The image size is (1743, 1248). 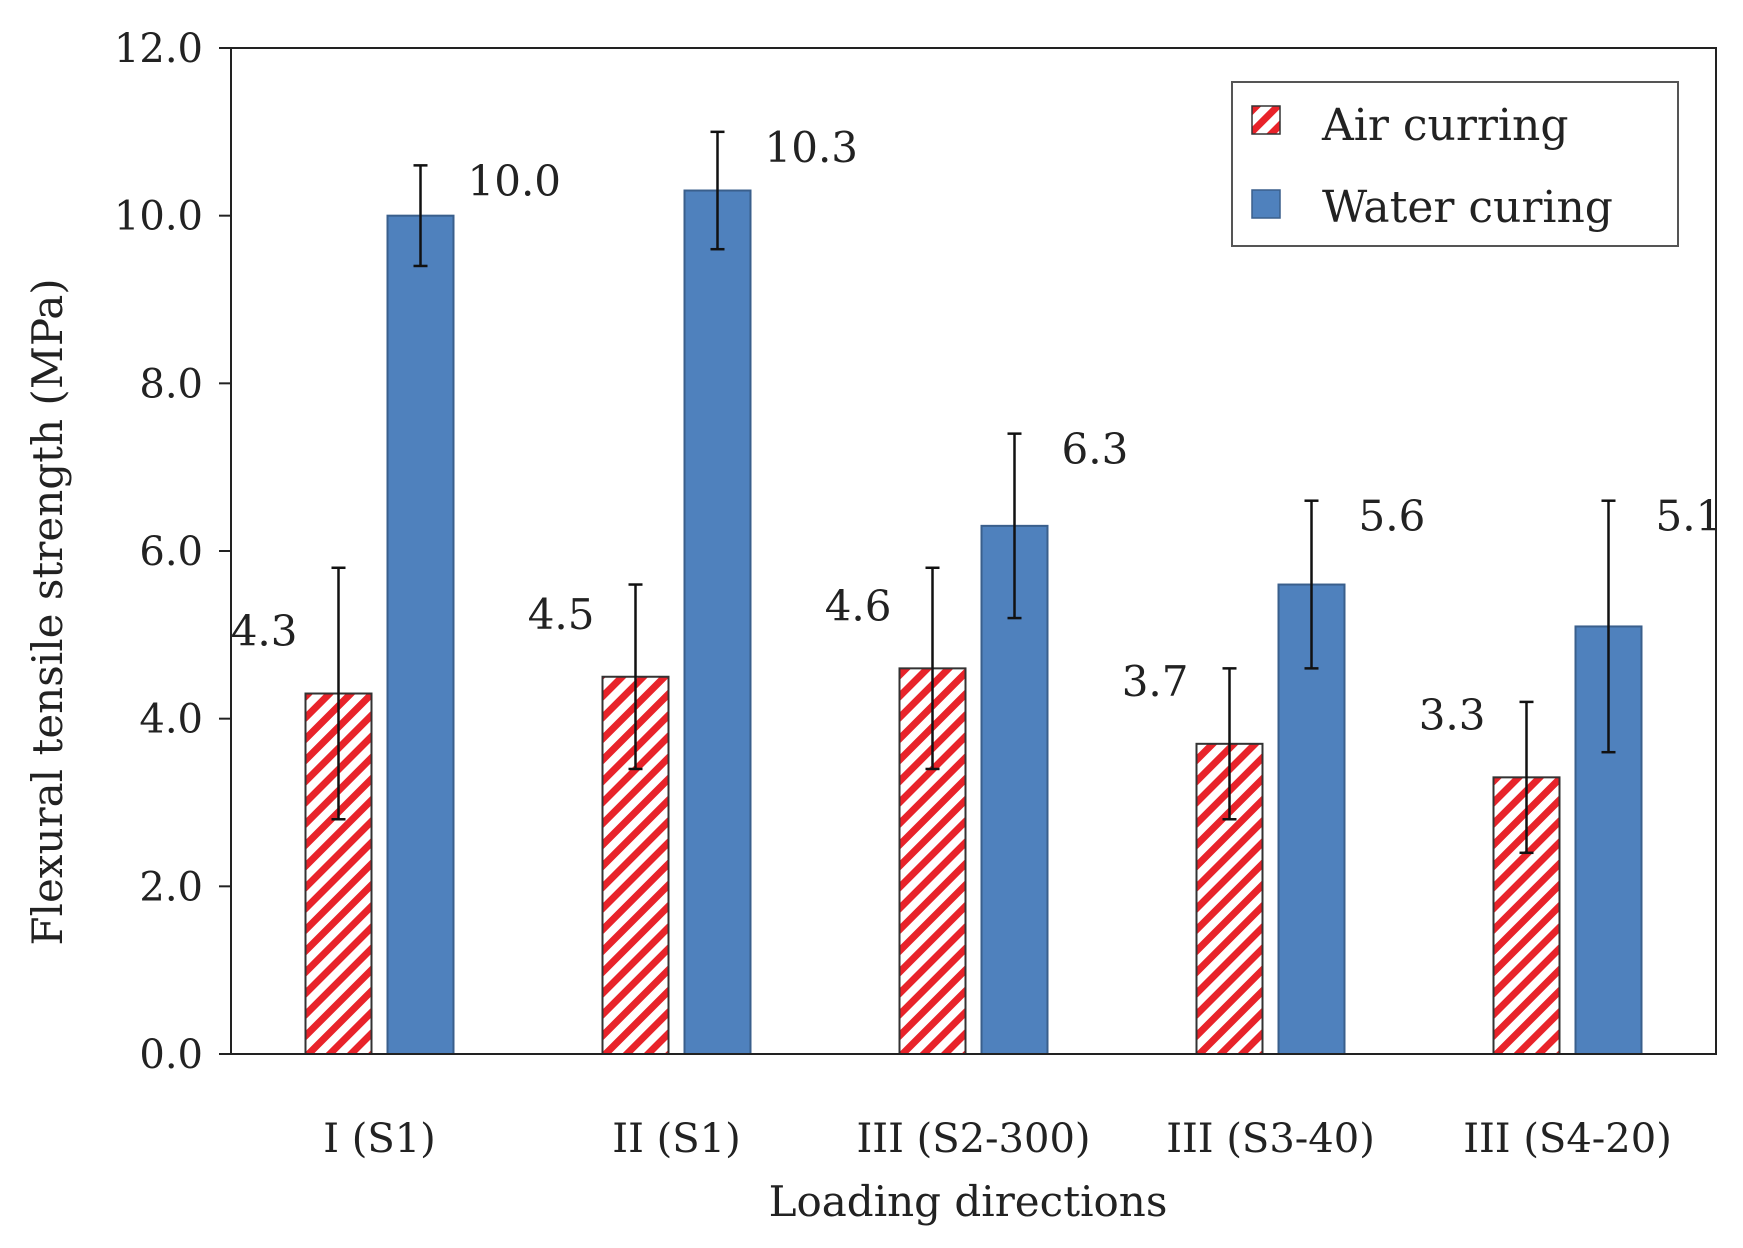 What do you see at coordinates (968, 1201) in the screenshot?
I see `x-axis-title: Loading directions` at bounding box center [968, 1201].